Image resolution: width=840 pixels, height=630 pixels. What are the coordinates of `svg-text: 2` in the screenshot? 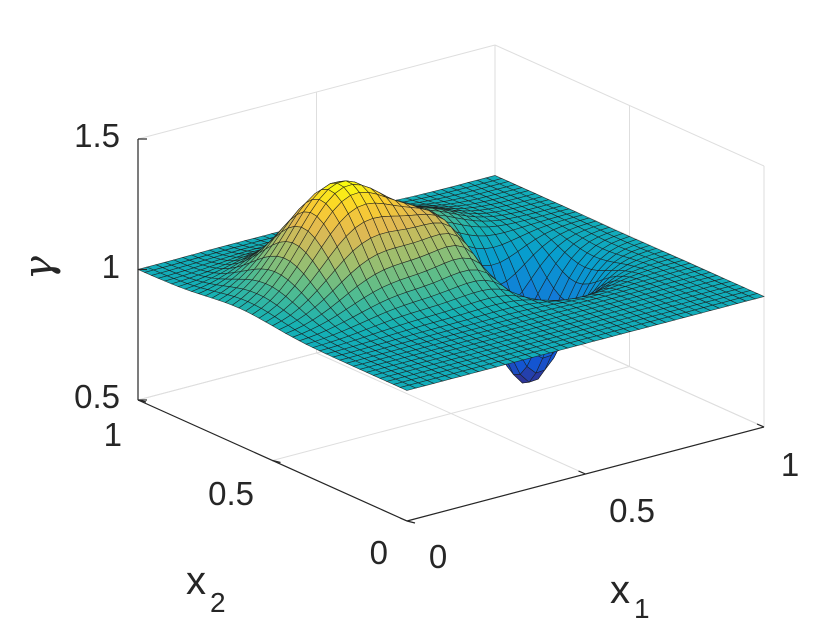 It's located at (218, 602).